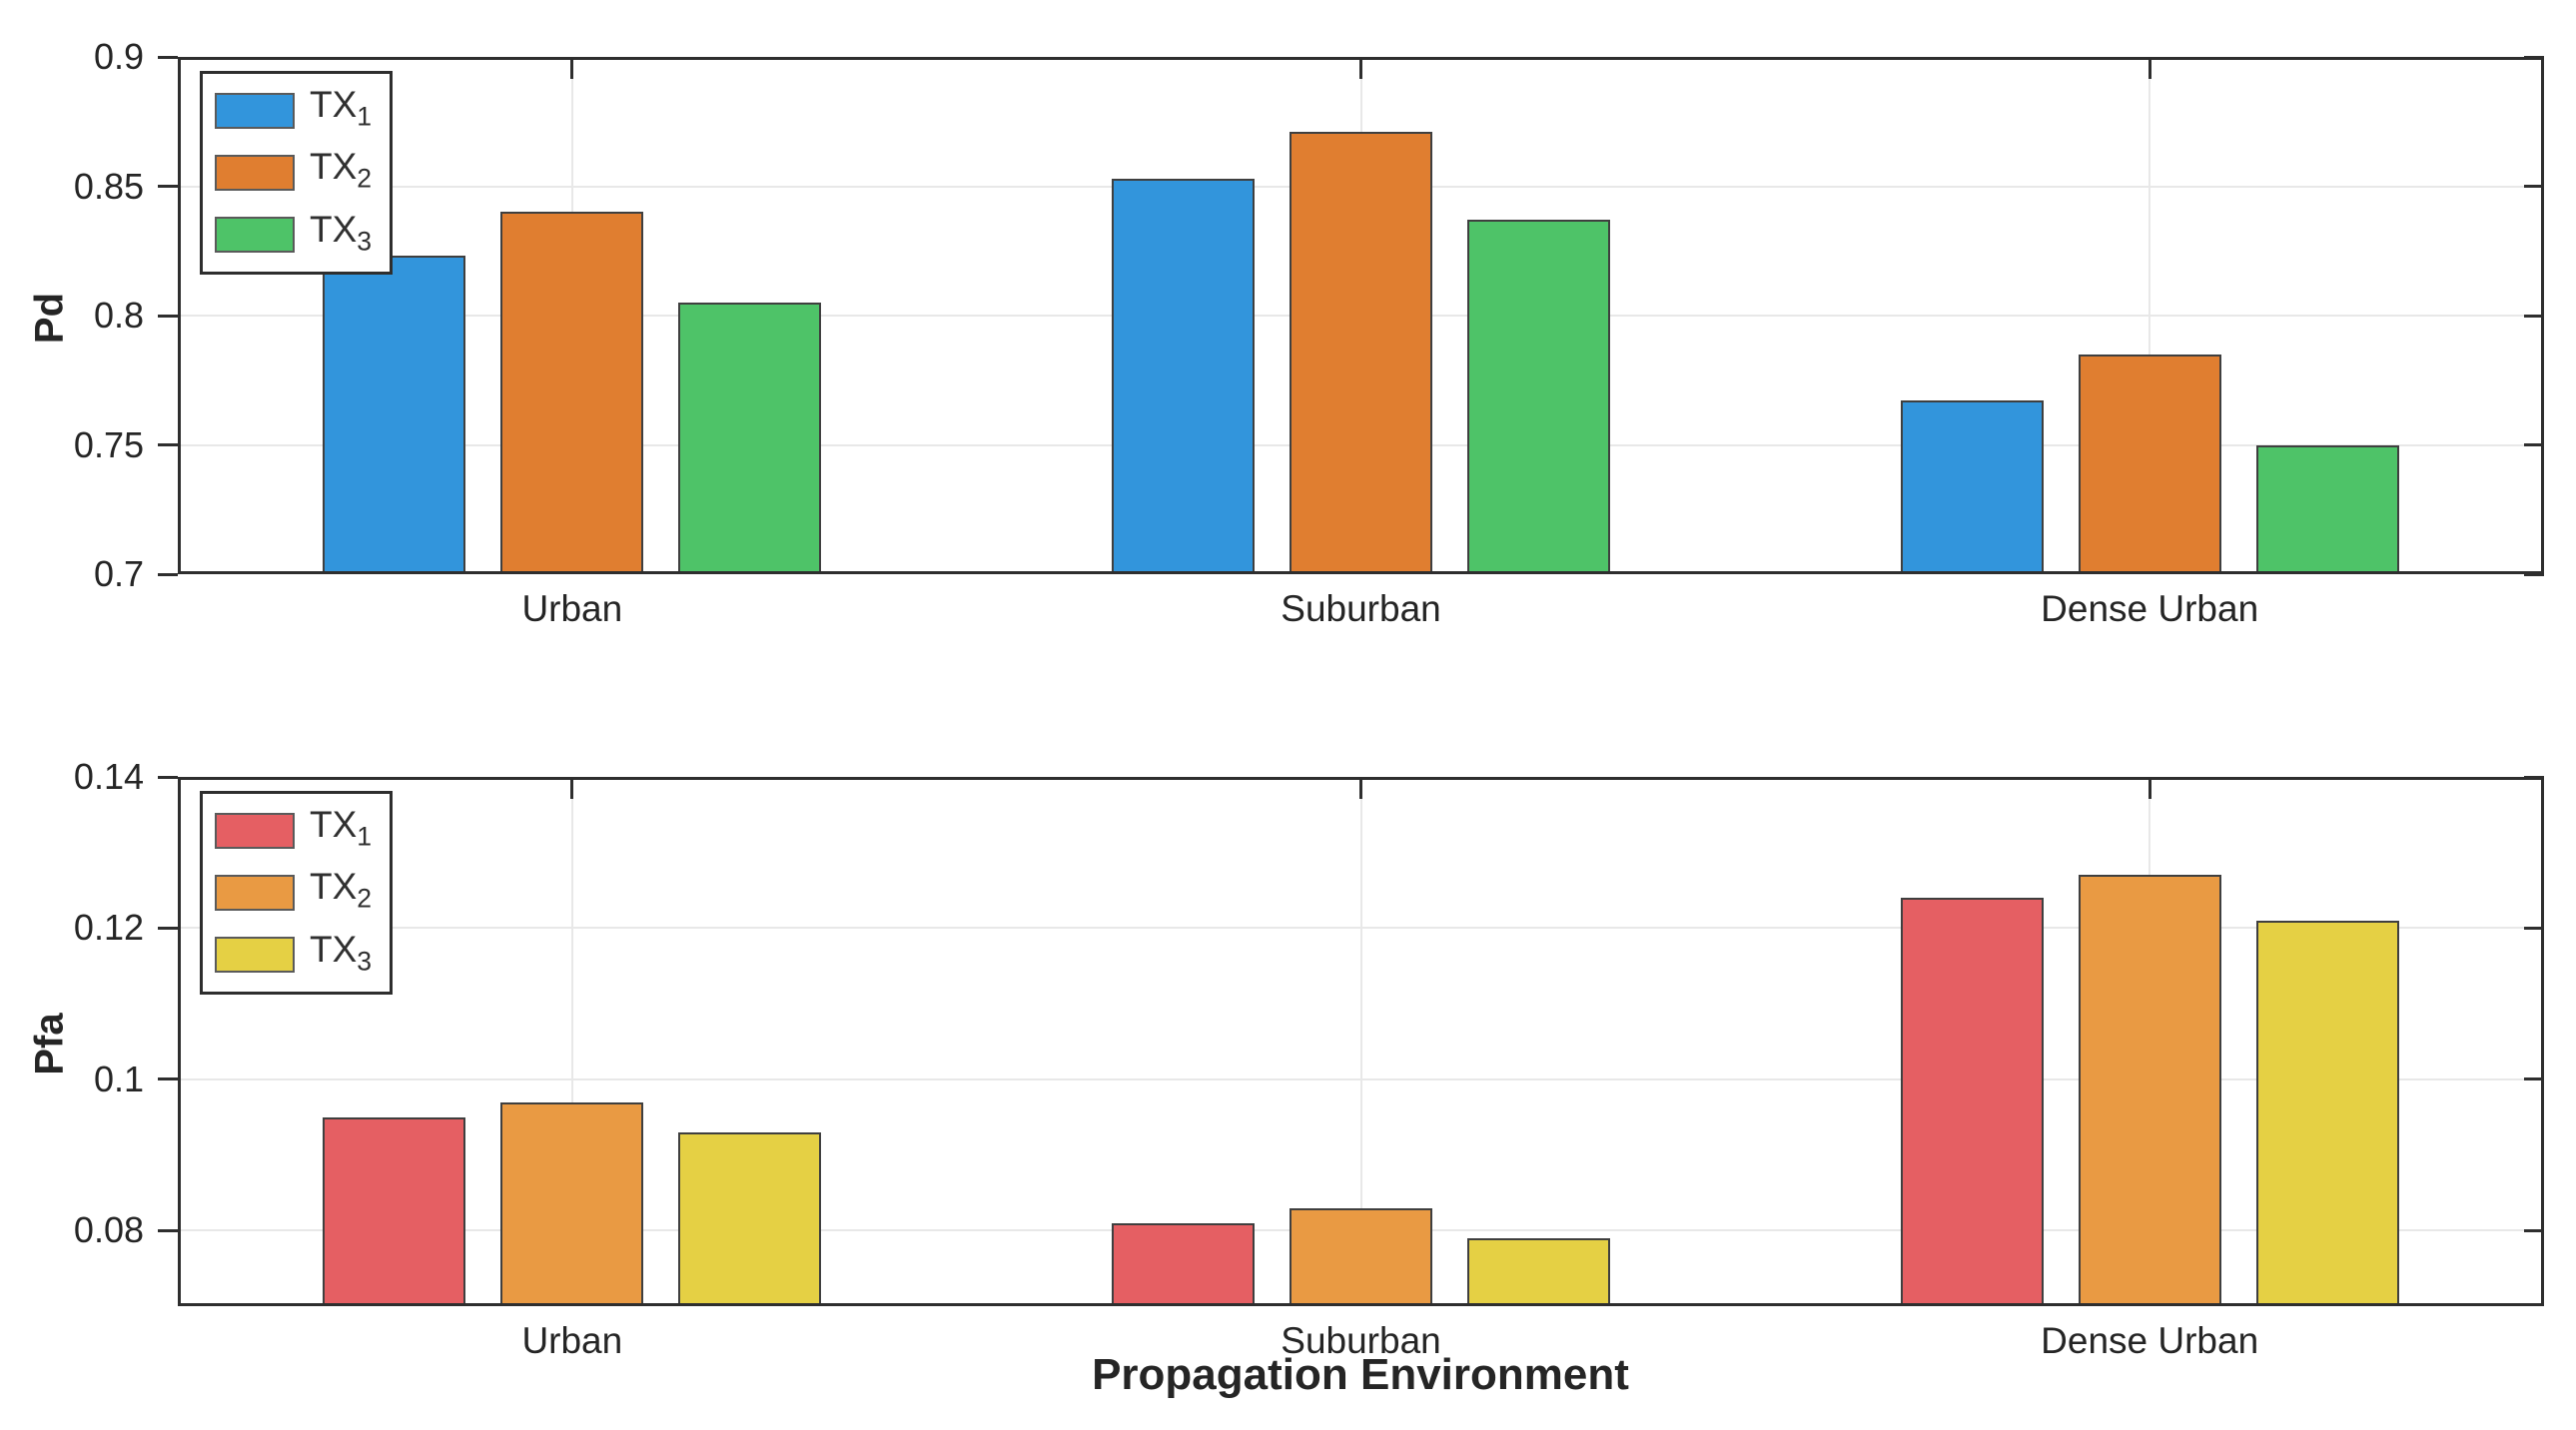  What do you see at coordinates (119, 56) in the screenshot?
I see `y-tick-label: 0.9` at bounding box center [119, 56].